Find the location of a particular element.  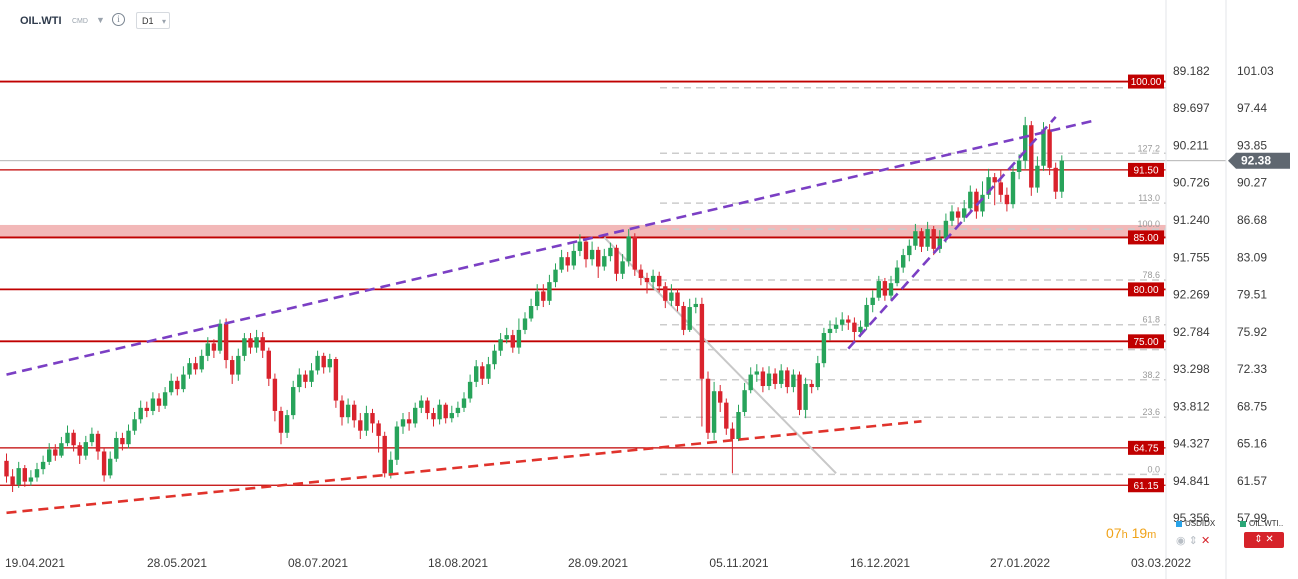

level-label-box is located at coordinates (1146, 169).